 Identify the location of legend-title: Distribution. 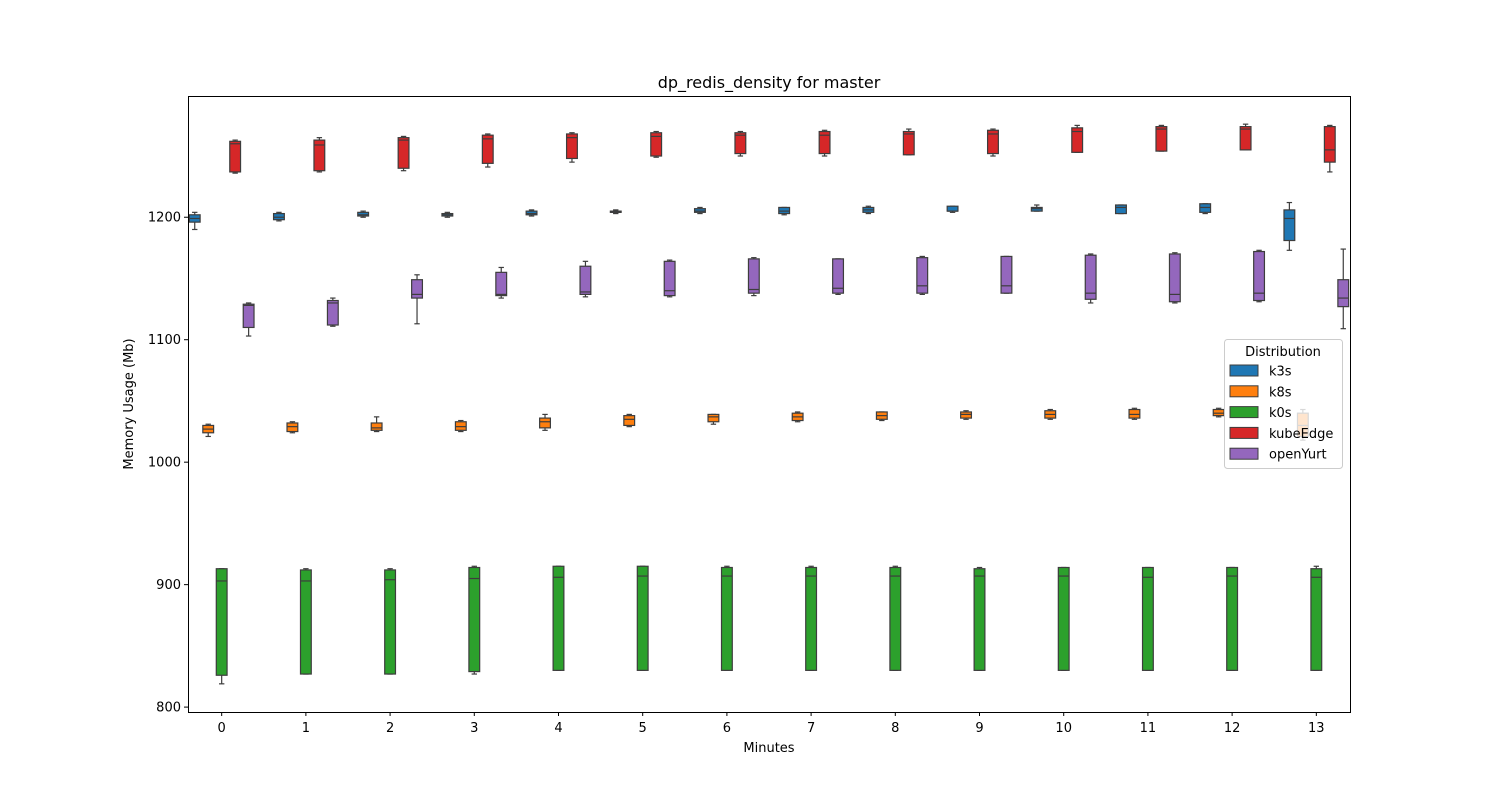
(1283, 352).